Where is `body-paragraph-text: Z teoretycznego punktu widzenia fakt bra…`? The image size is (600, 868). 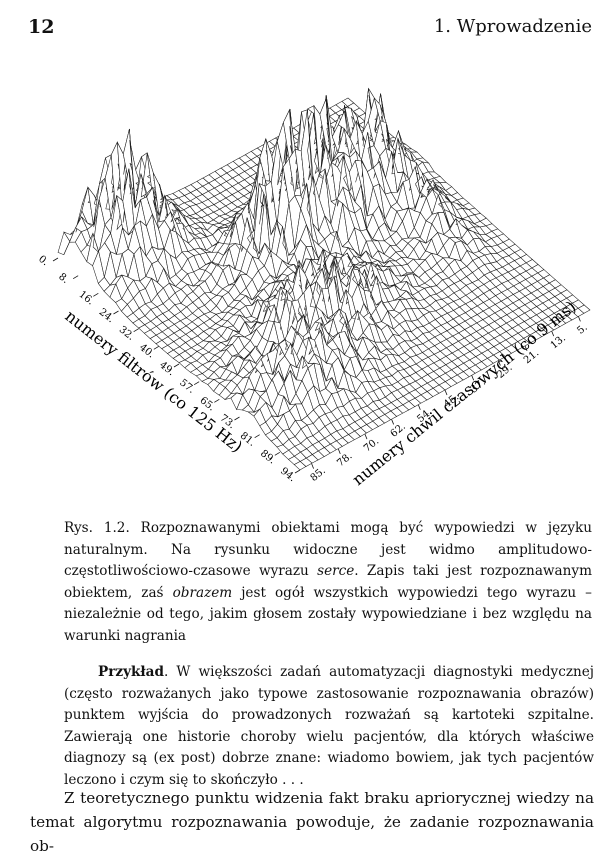
body-paragraph-text: Z teoretycznego punktu widzenia fakt bra… is located at coordinates (312, 822).